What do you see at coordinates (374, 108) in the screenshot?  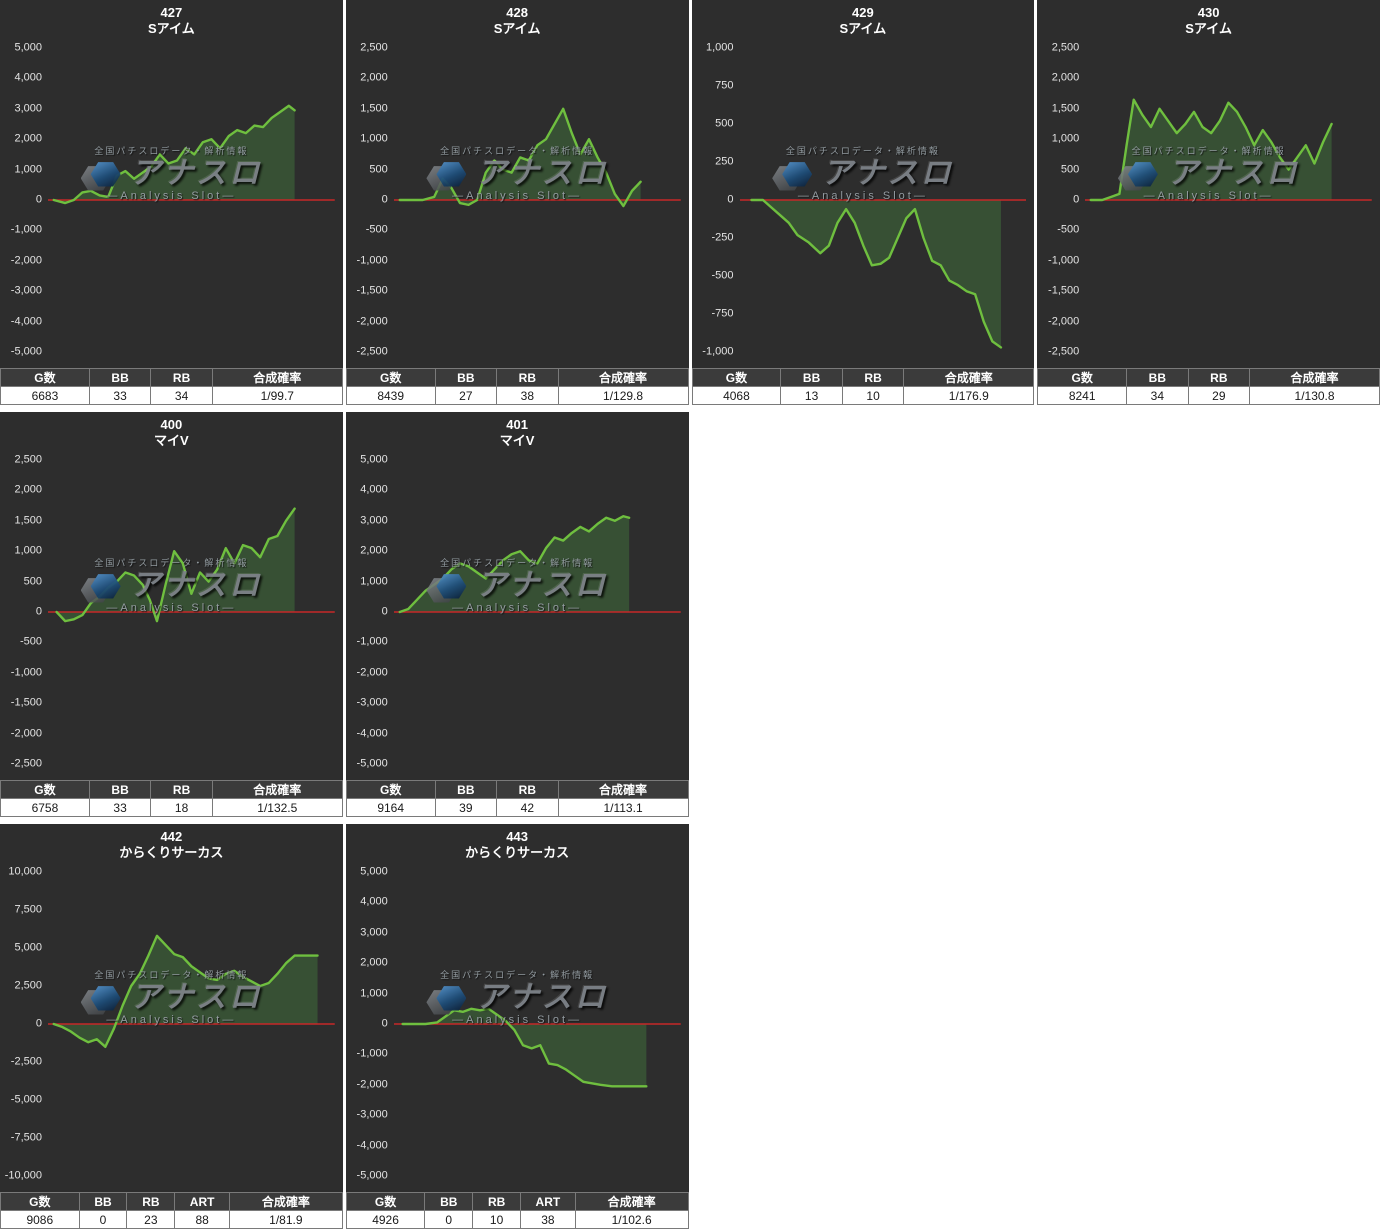 I see `y-axis-label: 1,500` at bounding box center [374, 108].